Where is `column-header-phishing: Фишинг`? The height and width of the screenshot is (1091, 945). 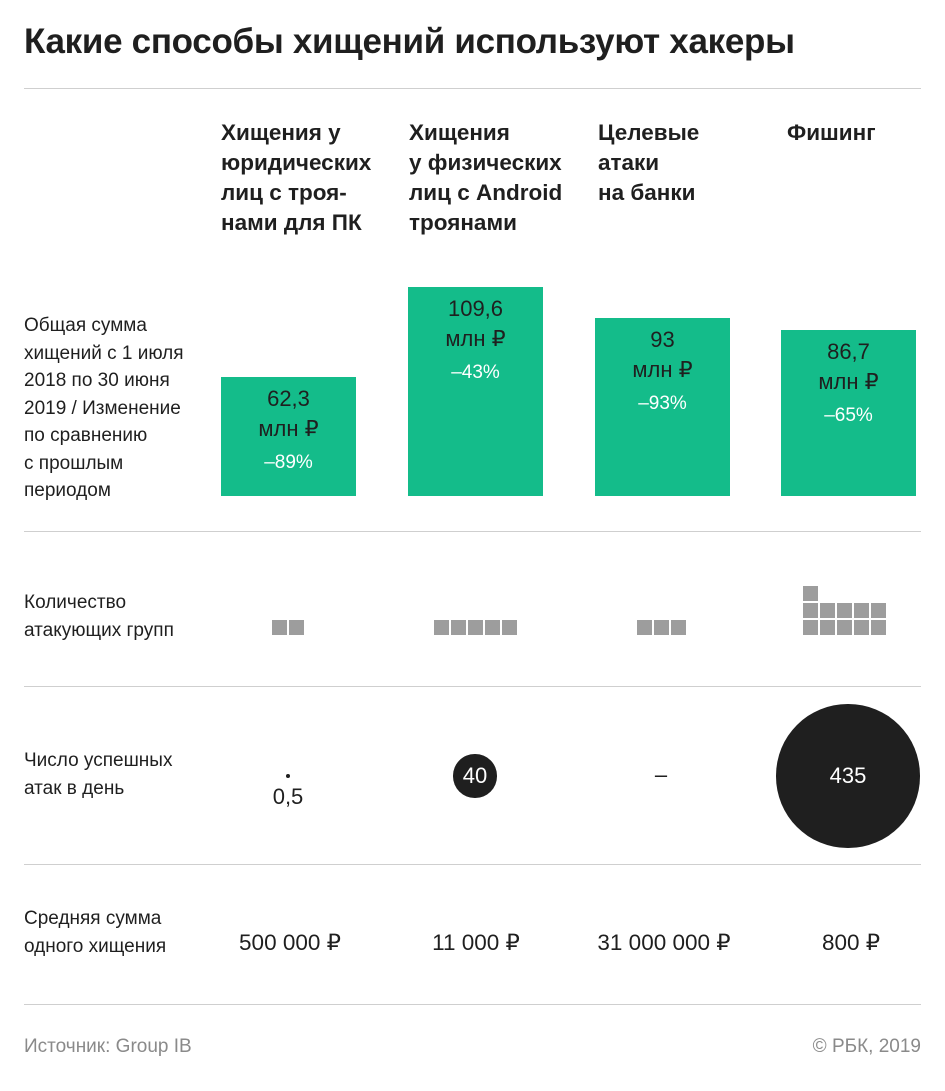
column-header-phishing: Фишинг is located at coordinates (831, 132).